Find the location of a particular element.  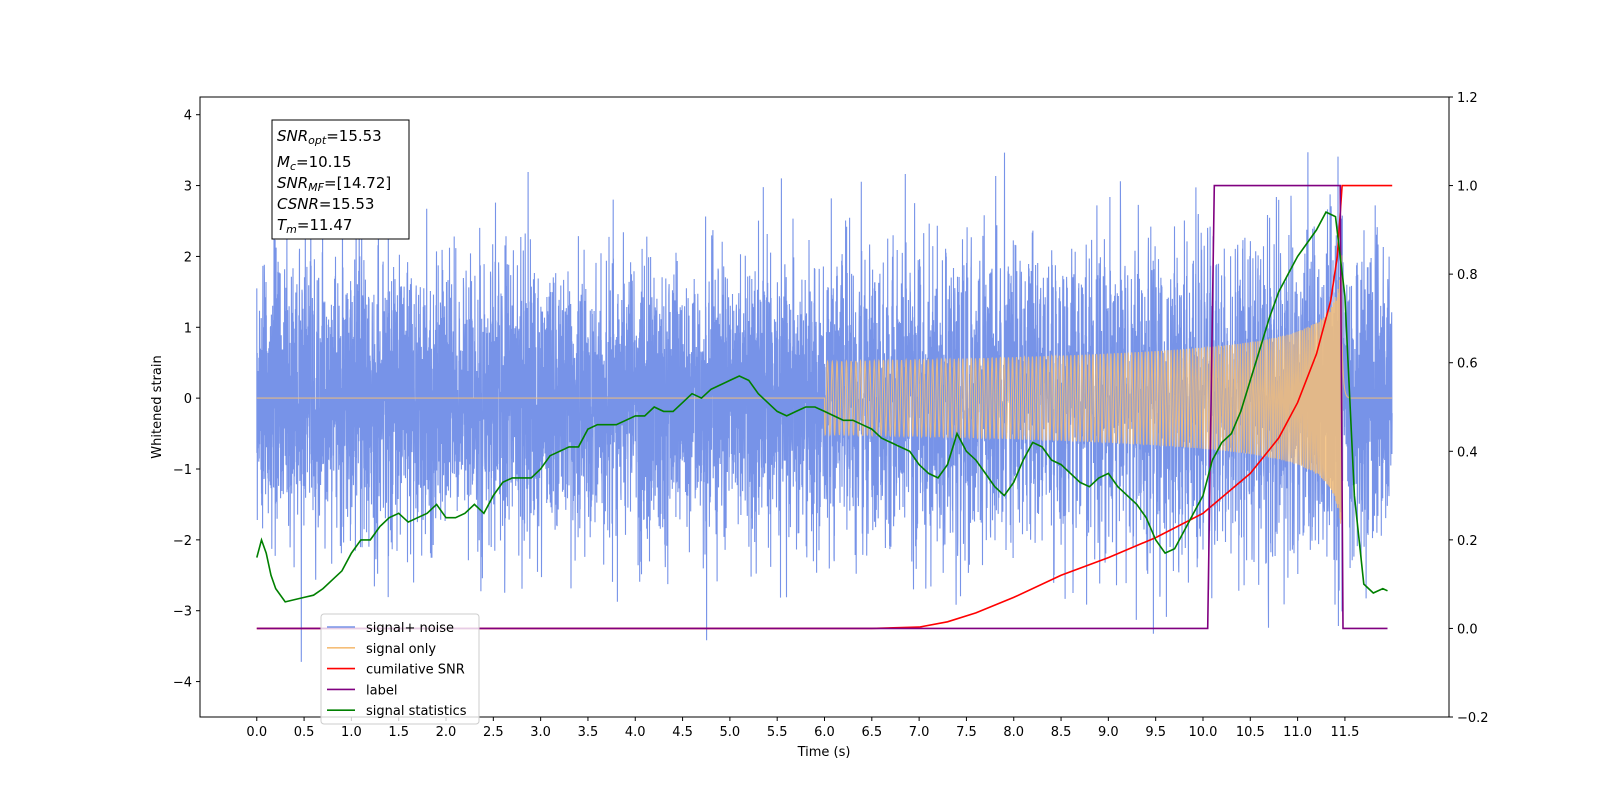

legend-label: signal statistics is located at coordinates (416, 711).